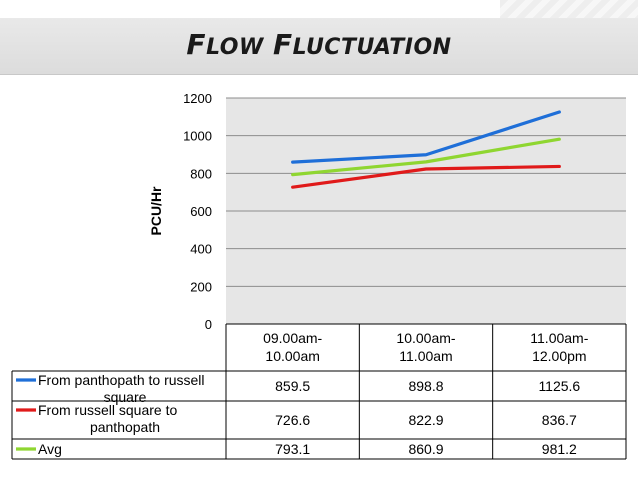  What do you see at coordinates (156, 211) in the screenshot?
I see `y-axis-label: PCU/Hr` at bounding box center [156, 211].